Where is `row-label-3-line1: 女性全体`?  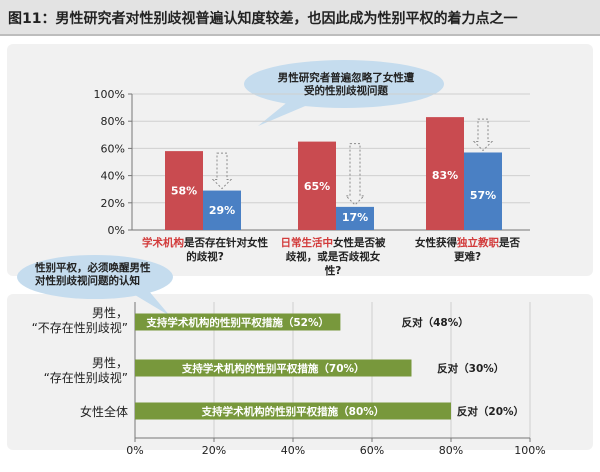 row-label-3-line1: 女性全体 is located at coordinates (103, 412).